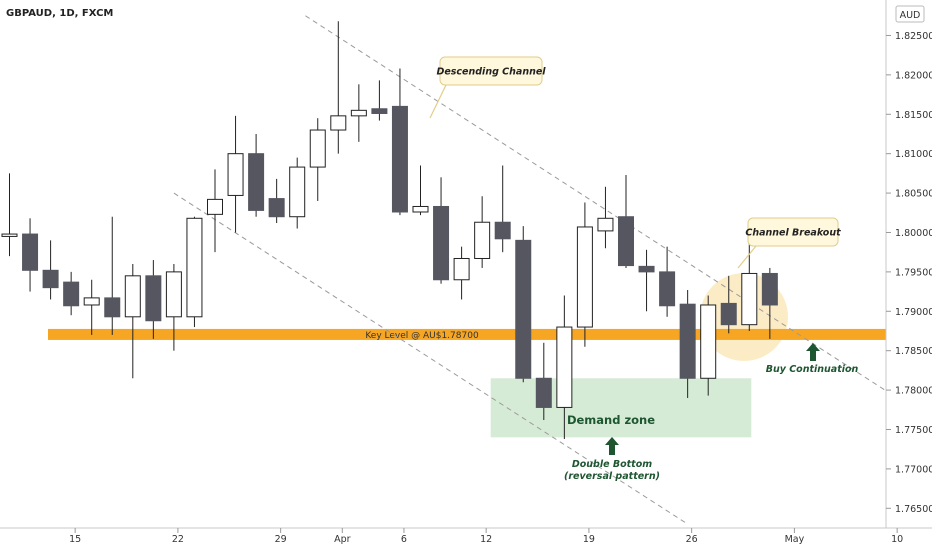 The width and height of the screenshot is (932, 550). What do you see at coordinates (178, 539) in the screenshot?
I see `x-tick-label: 22` at bounding box center [178, 539].